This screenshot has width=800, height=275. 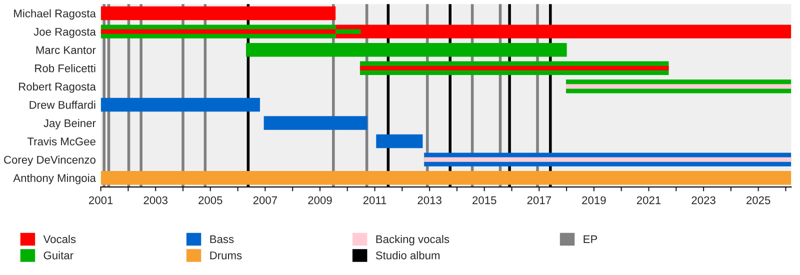 What do you see at coordinates (59, 255) in the screenshot?
I see `legend-label: Guitar` at bounding box center [59, 255].